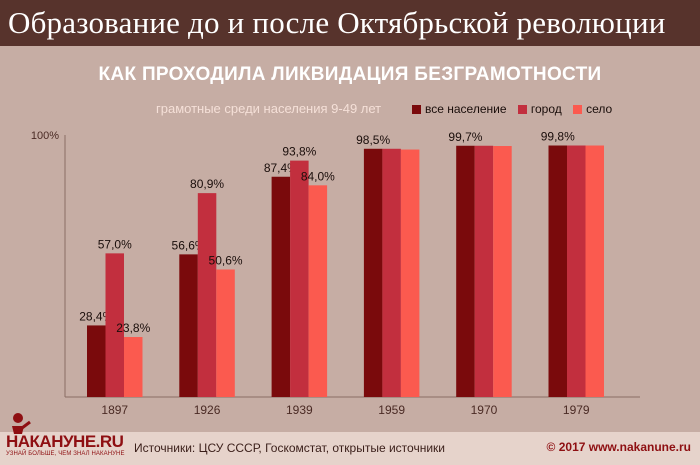 The height and width of the screenshot is (465, 700). I want to click on data-label-1939-s1: 93,8%, so click(299, 152).